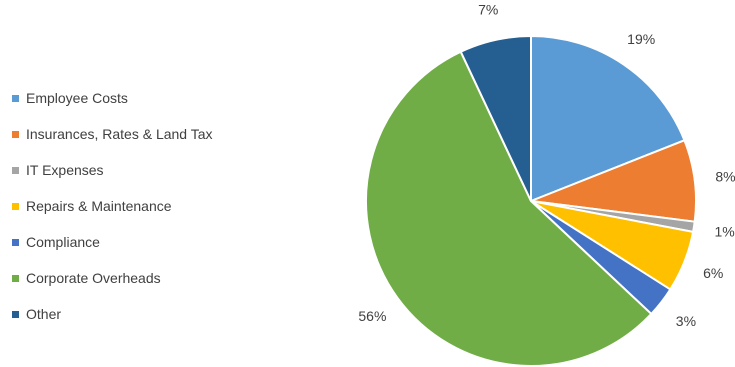  What do you see at coordinates (372, 316) in the screenshot?
I see `data-label: 56%` at bounding box center [372, 316].